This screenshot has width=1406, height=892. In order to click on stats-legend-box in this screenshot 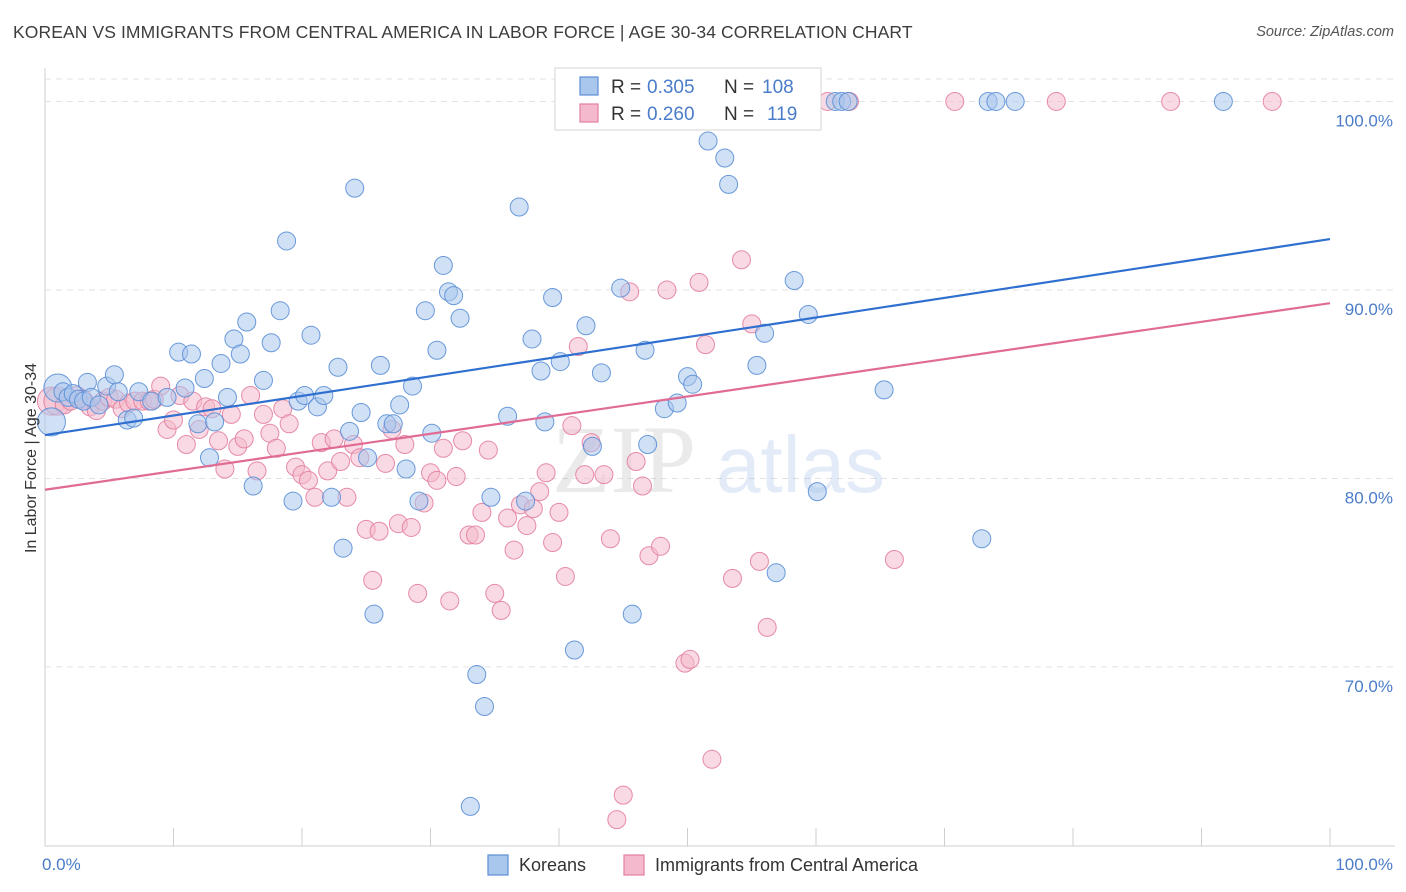, I will do `click(688, 99)`.